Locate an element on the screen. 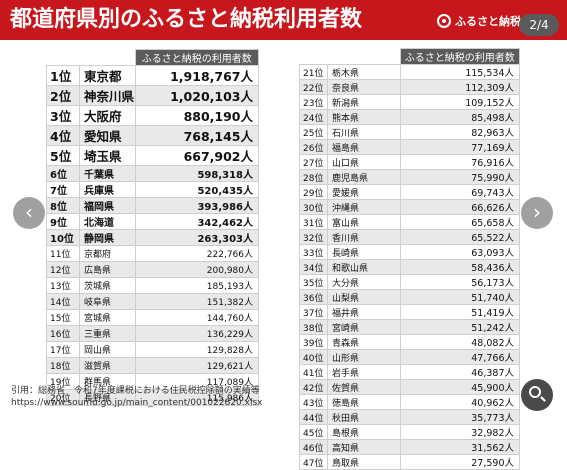 This screenshot has height=470, width=567. table-row: 35位 大分県 56,173人 is located at coordinates (409, 282).